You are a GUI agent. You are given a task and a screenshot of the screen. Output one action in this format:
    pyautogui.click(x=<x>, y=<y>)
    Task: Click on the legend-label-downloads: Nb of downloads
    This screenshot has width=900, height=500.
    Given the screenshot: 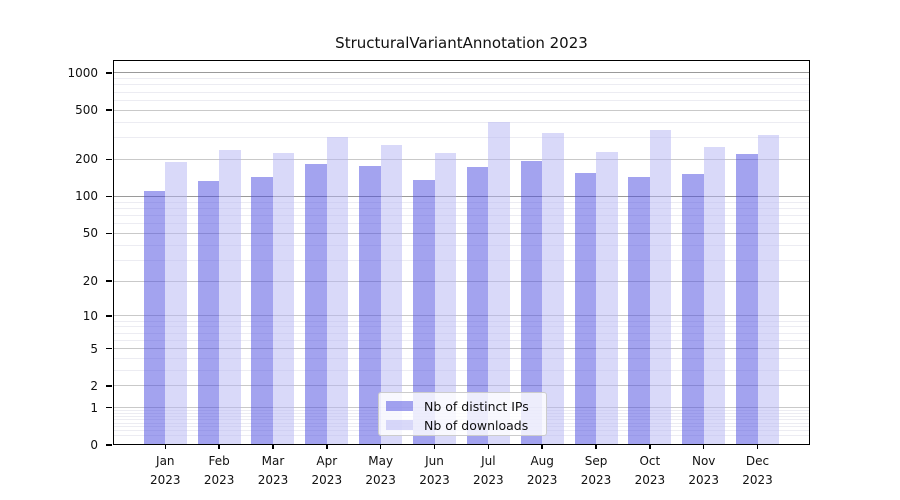 What is the action you would take?
    pyautogui.click(x=476, y=425)
    